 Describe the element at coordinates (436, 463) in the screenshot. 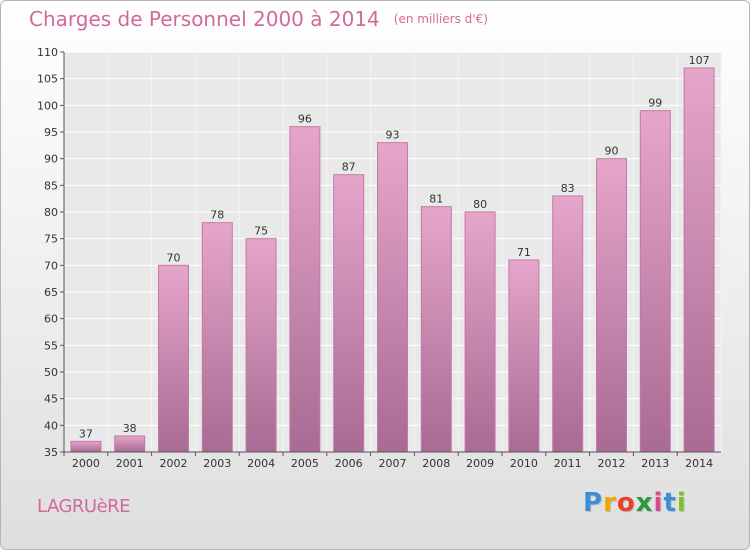

I see `x-tick-label: 2008` at that location.